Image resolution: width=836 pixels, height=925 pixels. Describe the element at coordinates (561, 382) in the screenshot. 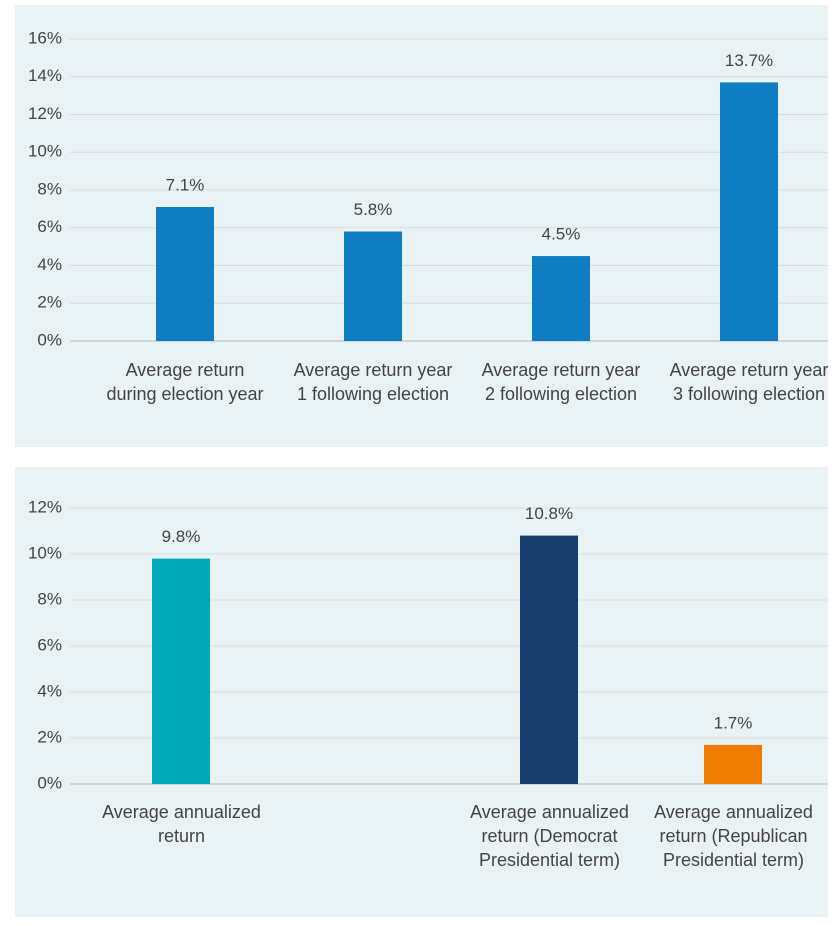

I see `x-tick-label: Average return year 2 following election` at that location.